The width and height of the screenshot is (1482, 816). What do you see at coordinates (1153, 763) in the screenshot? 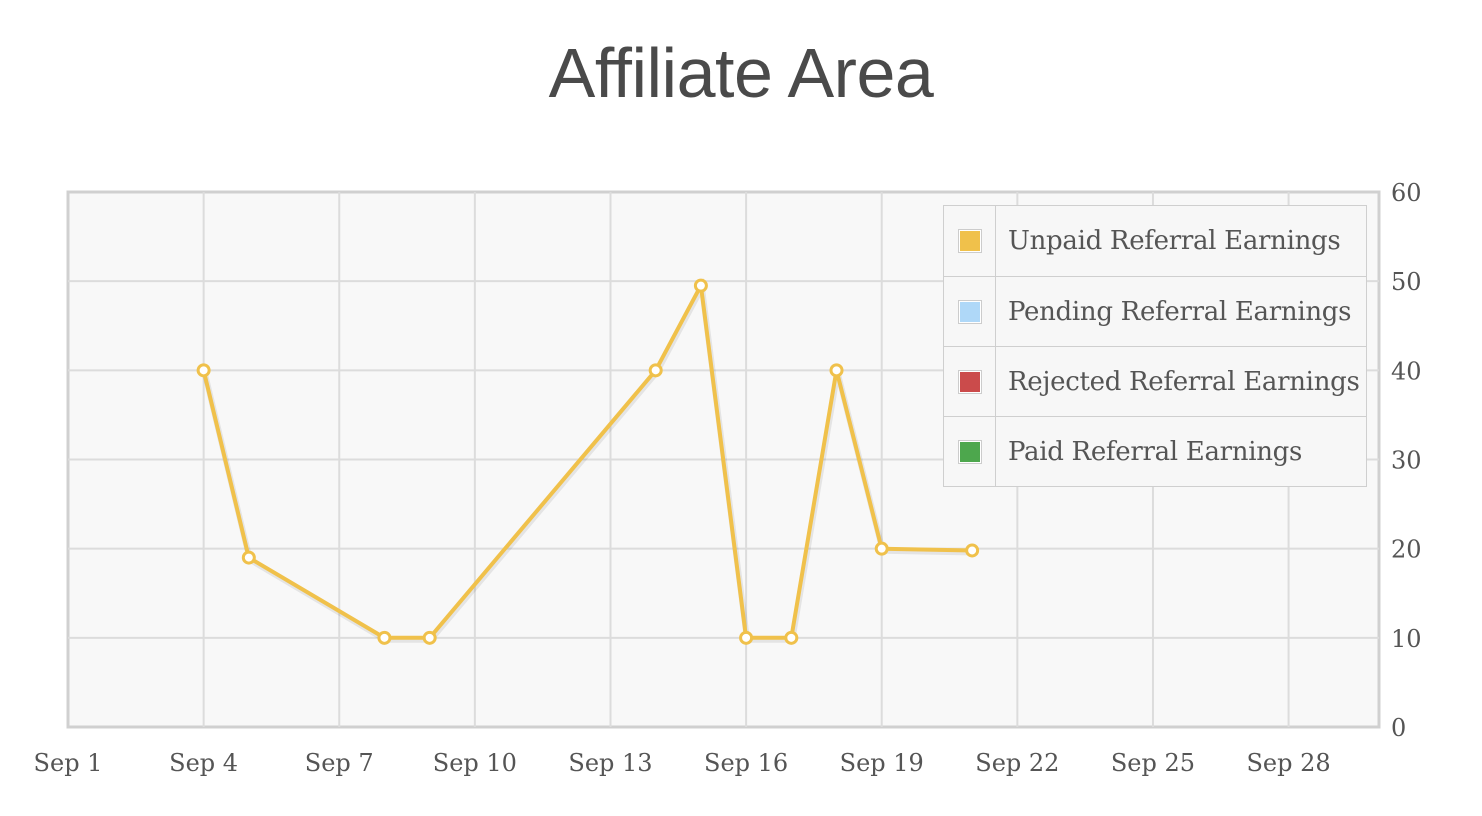
I see `x-tick-label: Sep 25` at bounding box center [1153, 763].